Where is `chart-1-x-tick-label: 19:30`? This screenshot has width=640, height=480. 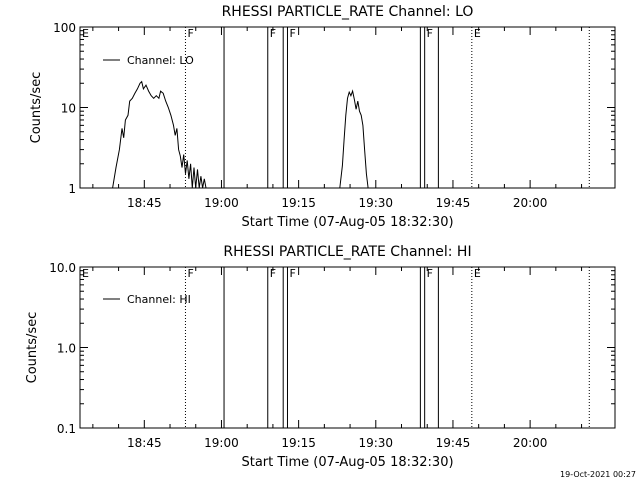 chart-1-x-tick-label: 19:30 is located at coordinates (375, 203).